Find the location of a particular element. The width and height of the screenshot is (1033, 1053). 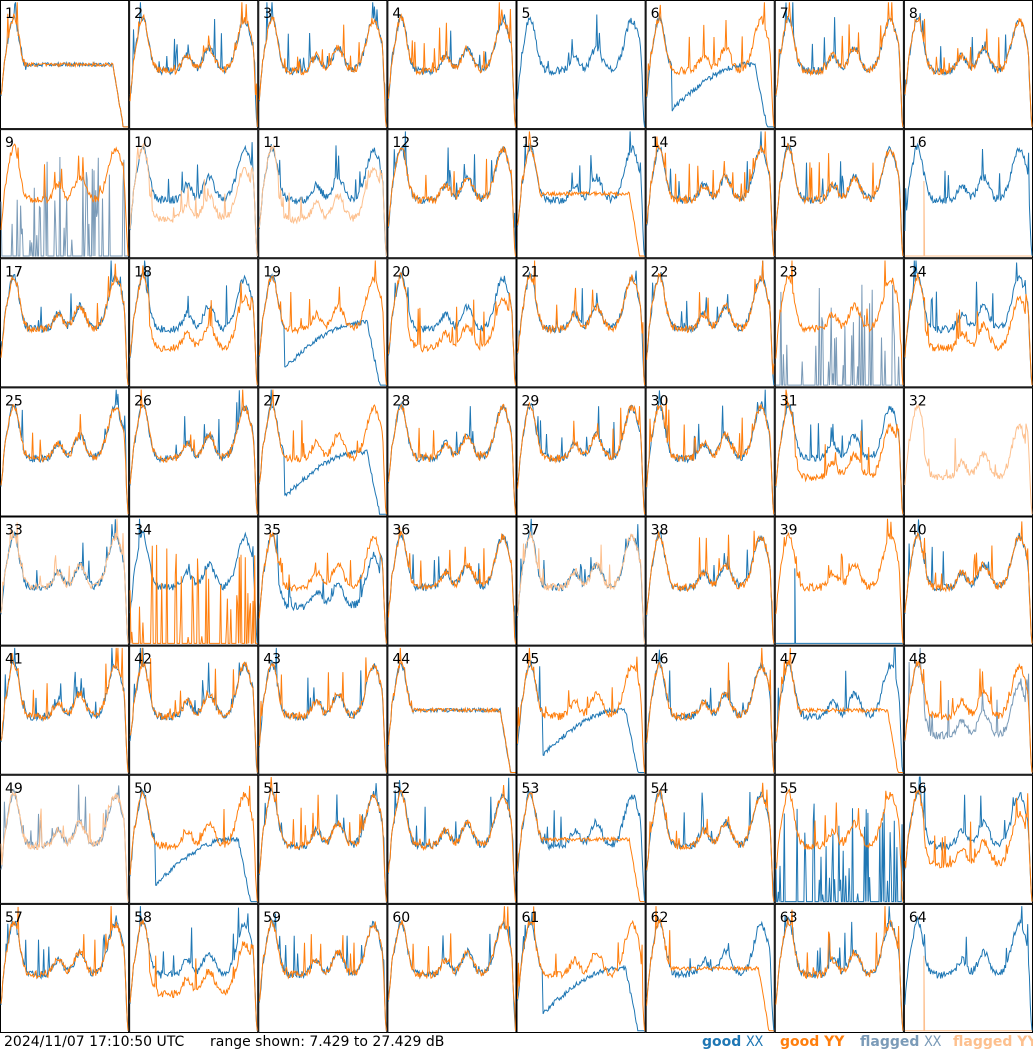

panel-47: 47 is located at coordinates (839, 710).